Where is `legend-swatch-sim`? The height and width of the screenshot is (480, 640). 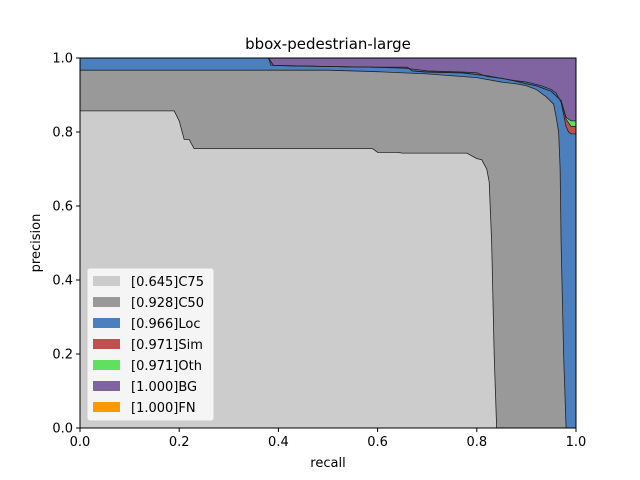
legend-swatch-sim is located at coordinates (106, 344).